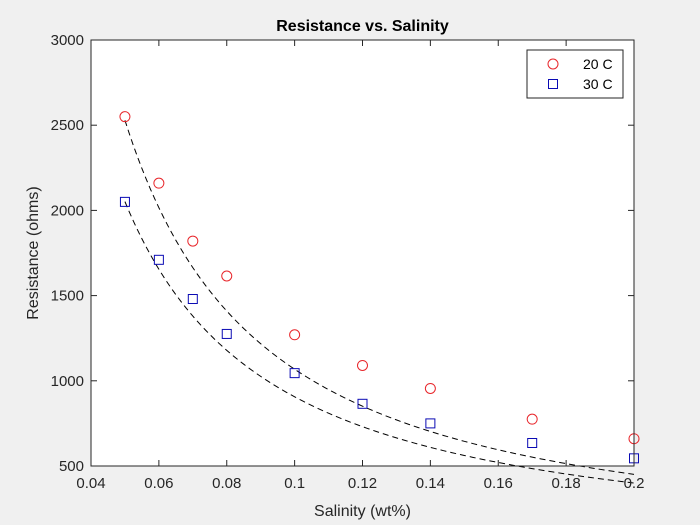 The width and height of the screenshot is (700, 525). What do you see at coordinates (67, 296) in the screenshot?
I see `y-tick-label: 1500` at bounding box center [67, 296].